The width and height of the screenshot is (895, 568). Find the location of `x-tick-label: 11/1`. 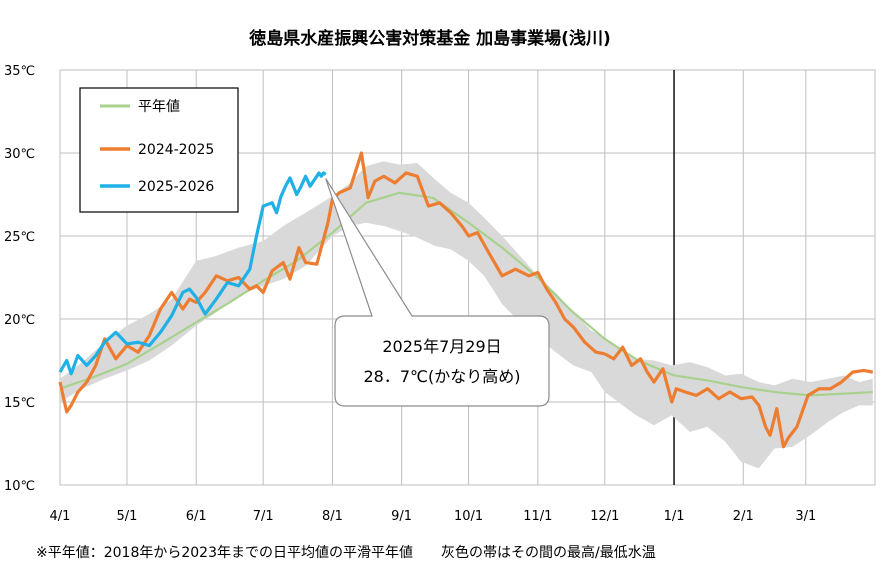

x-tick-label: 11/1 is located at coordinates (537, 516).